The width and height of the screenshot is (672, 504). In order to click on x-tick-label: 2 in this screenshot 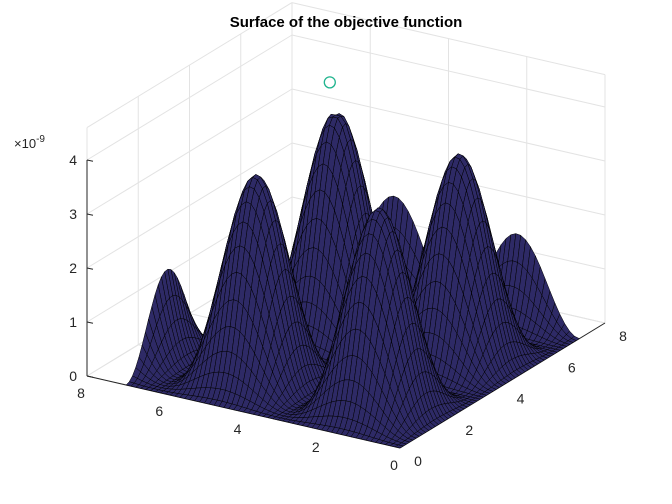, I will do `click(469, 430)`.